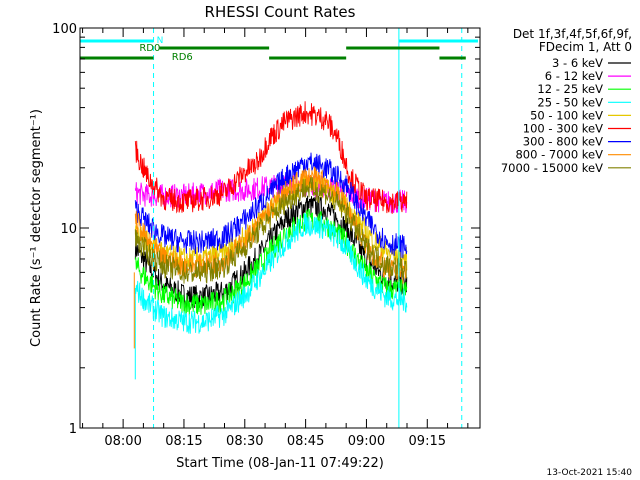 This screenshot has width=640, height=480. What do you see at coordinates (427, 441) in the screenshot?
I see `x-tick-label: 09:15` at bounding box center [427, 441].